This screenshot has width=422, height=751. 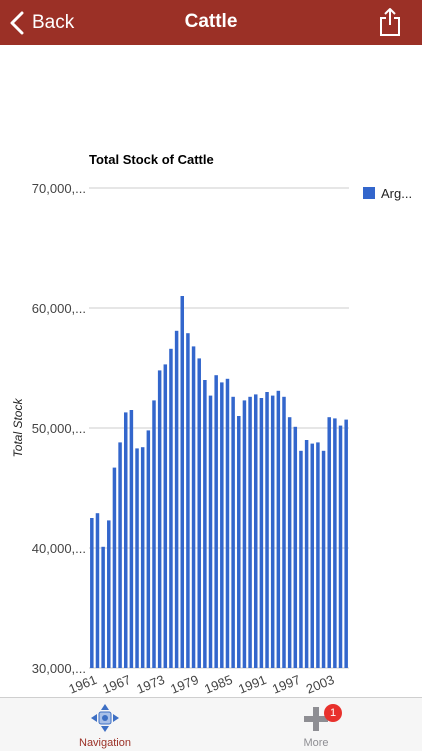 I want to click on bar-1962, so click(x=97, y=590).